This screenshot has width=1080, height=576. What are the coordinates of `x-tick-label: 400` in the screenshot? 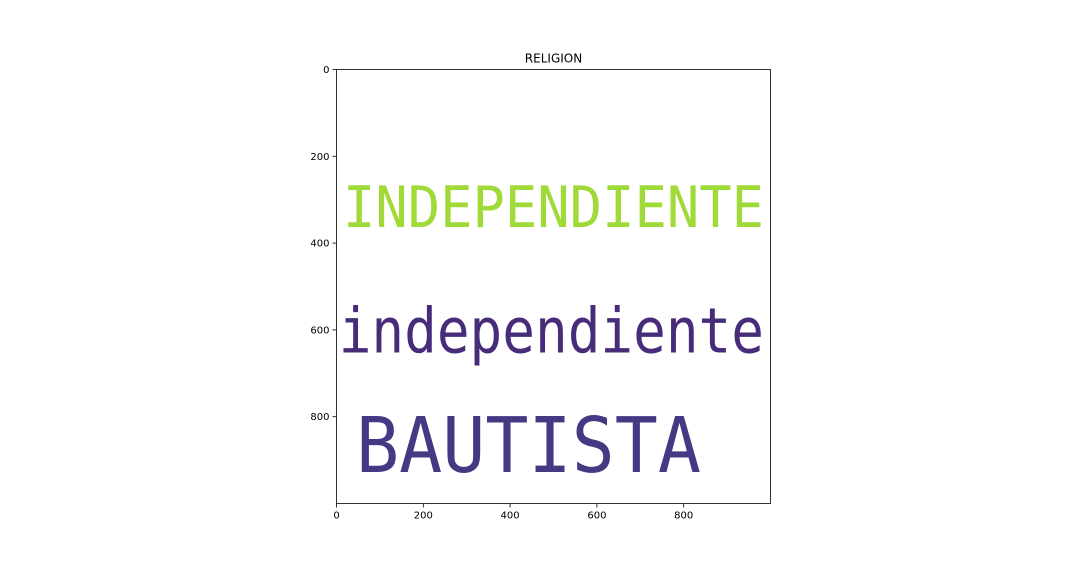 It's located at (510, 516).